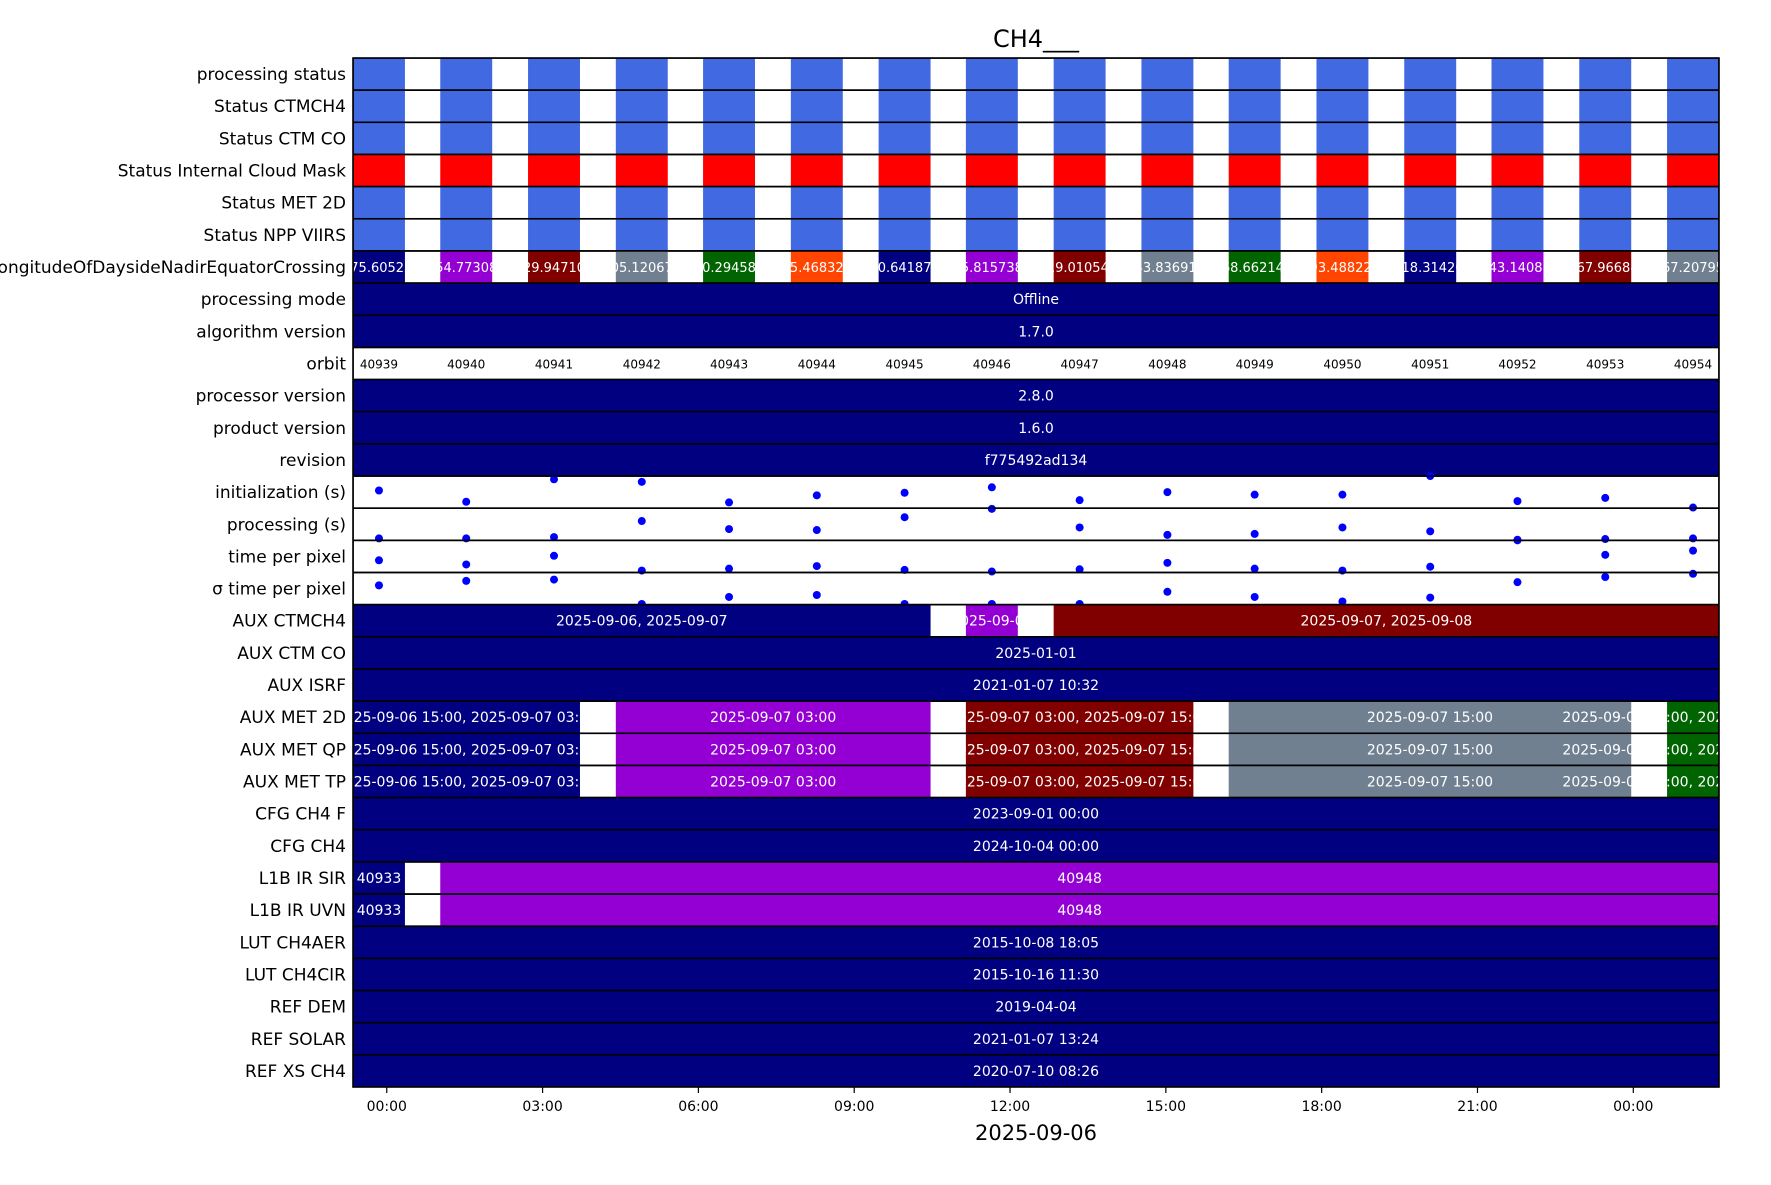  Describe the element at coordinates (466, 718) in the screenshot. I see `span-value: 2025-09-06 15:00, 2025-09-07 03:00` at that location.